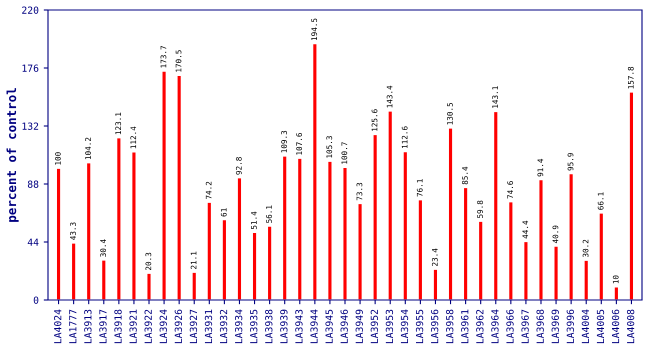 The height and width of the screenshot is (350, 650). I want to click on x-tick-label: LA3966, so click(510, 327).